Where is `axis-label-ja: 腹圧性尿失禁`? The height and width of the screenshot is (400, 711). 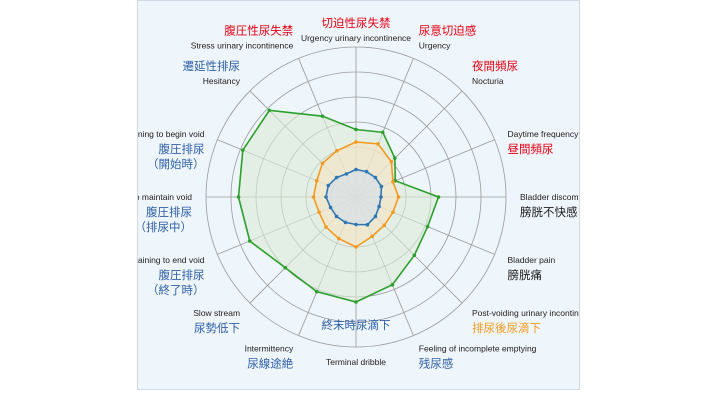 axis-label-ja: 腹圧性尿失禁 is located at coordinates (258, 30).